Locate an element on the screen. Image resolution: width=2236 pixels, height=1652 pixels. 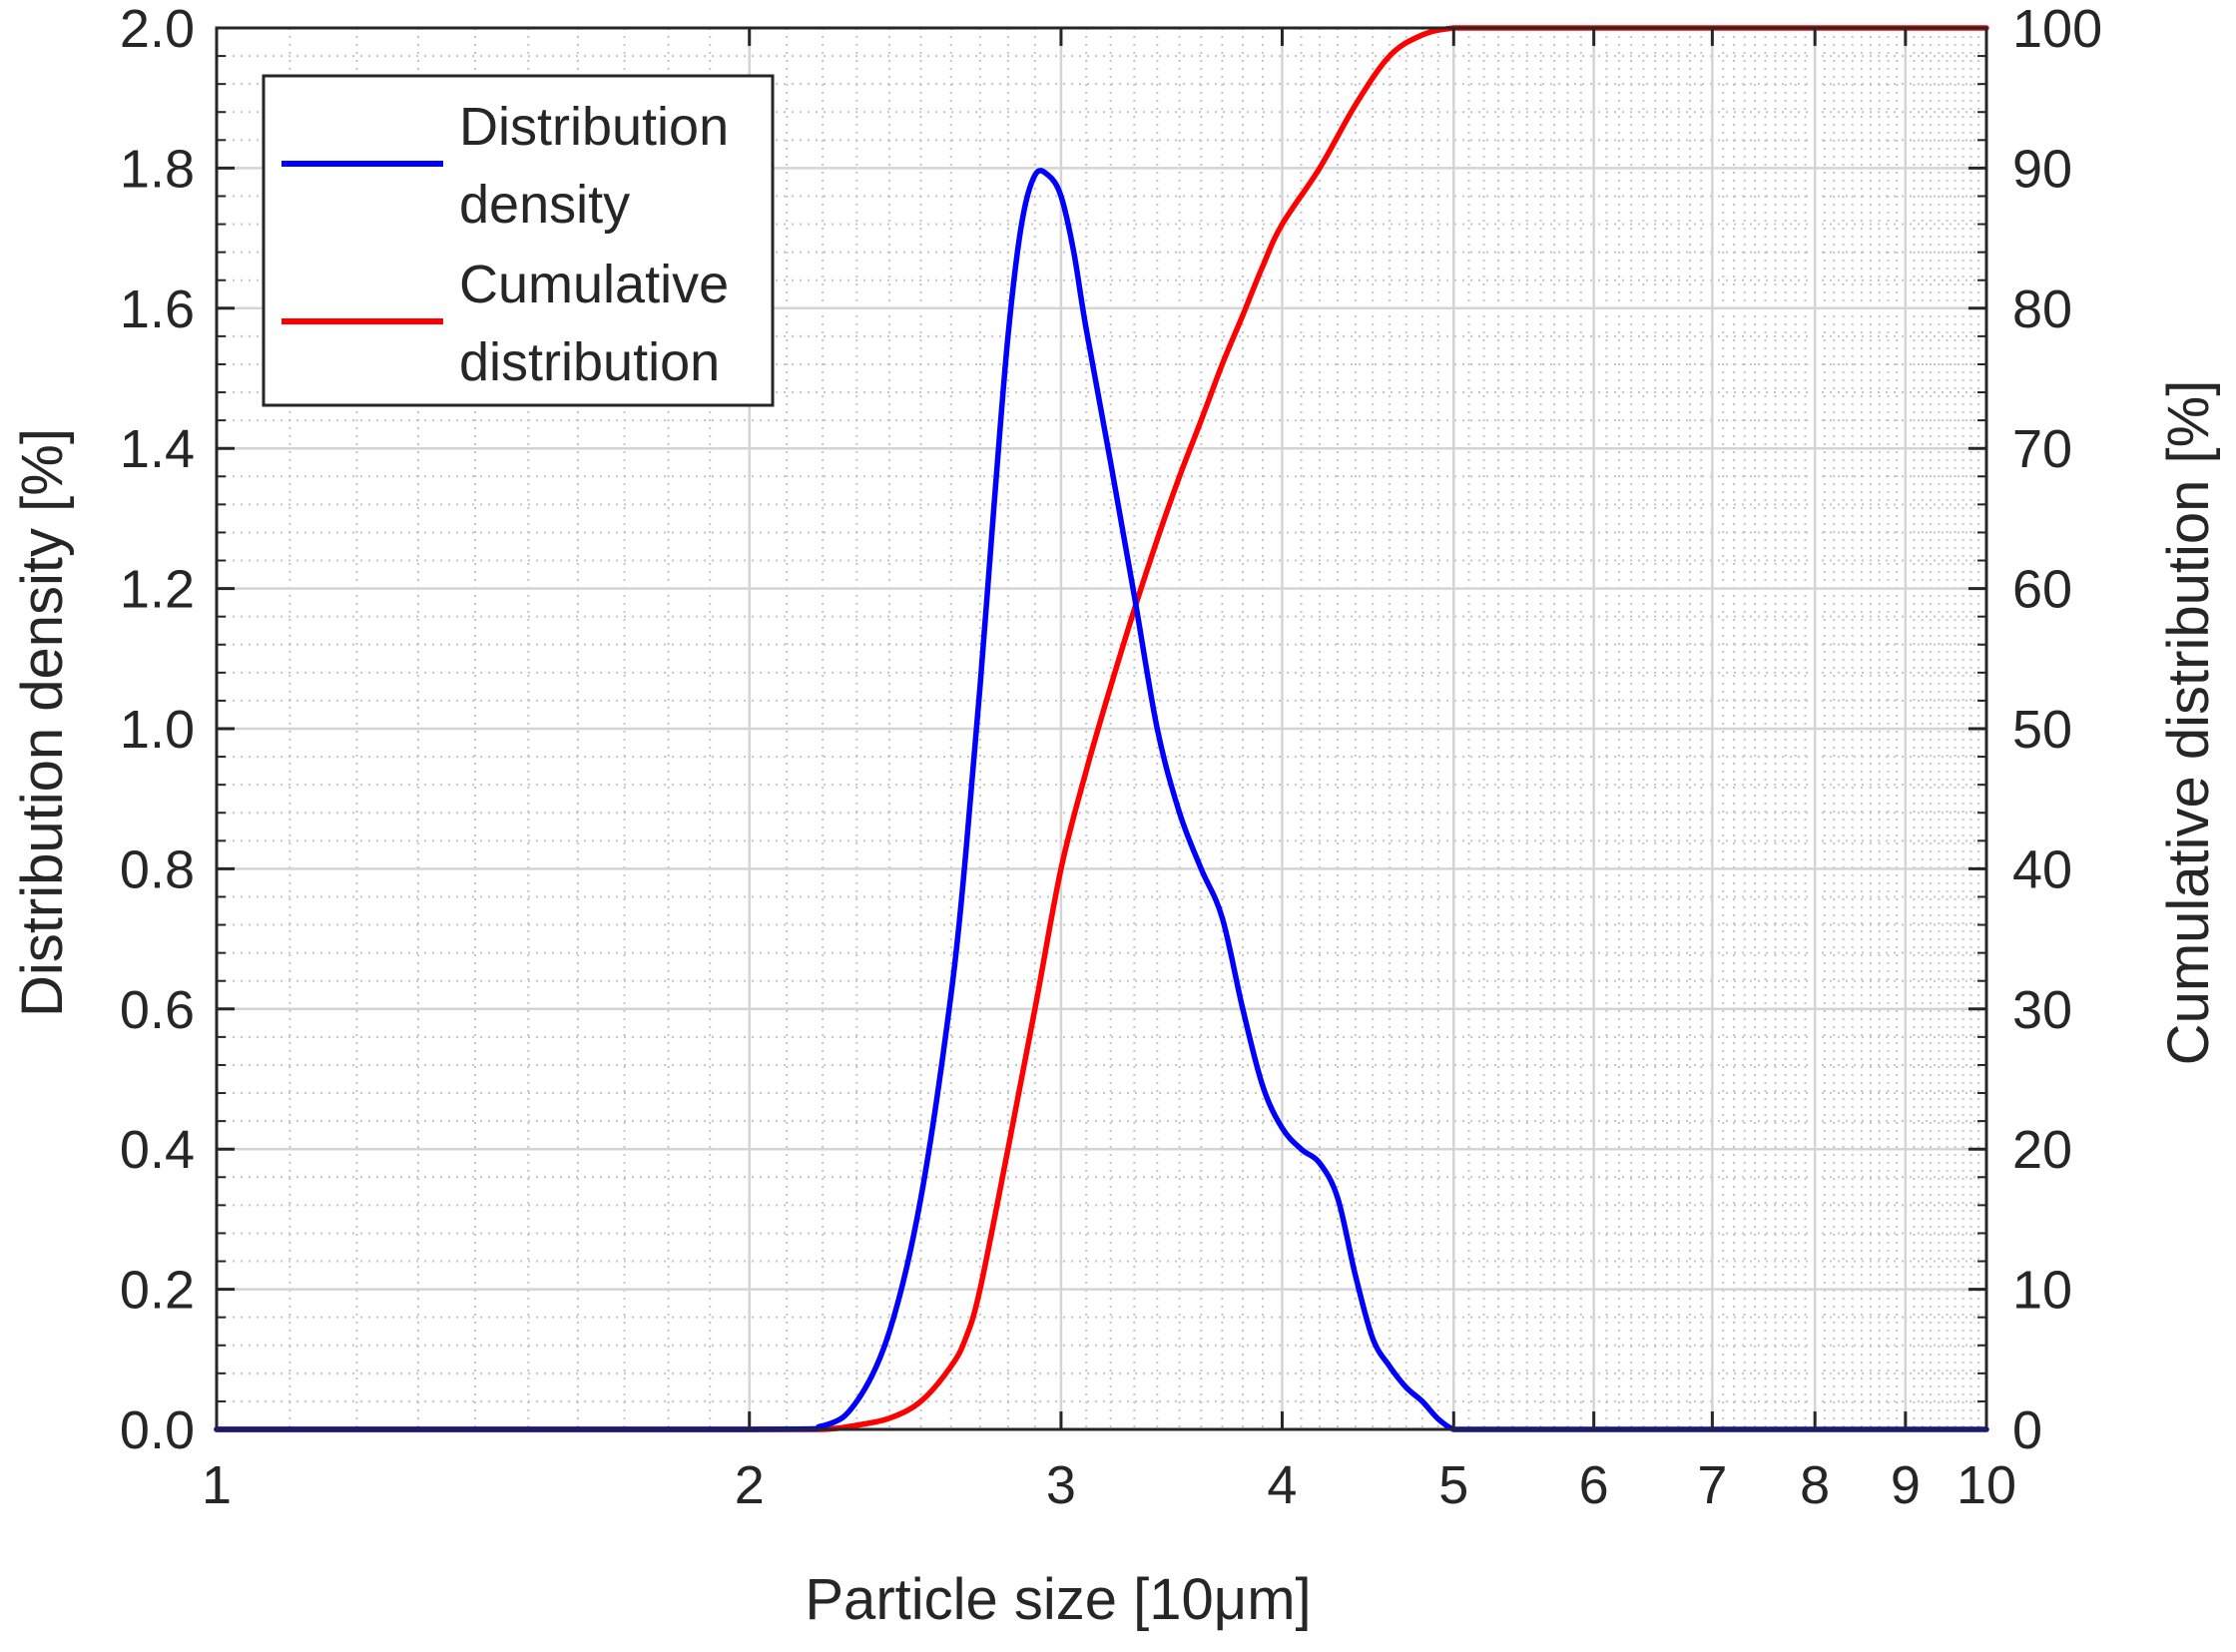
left-y-tick-labels: 0.0 0.2 0.4 0.6 0.8 1.0 1.2 1.4 1.6 1.8 2.0 is located at coordinates (157, 730).